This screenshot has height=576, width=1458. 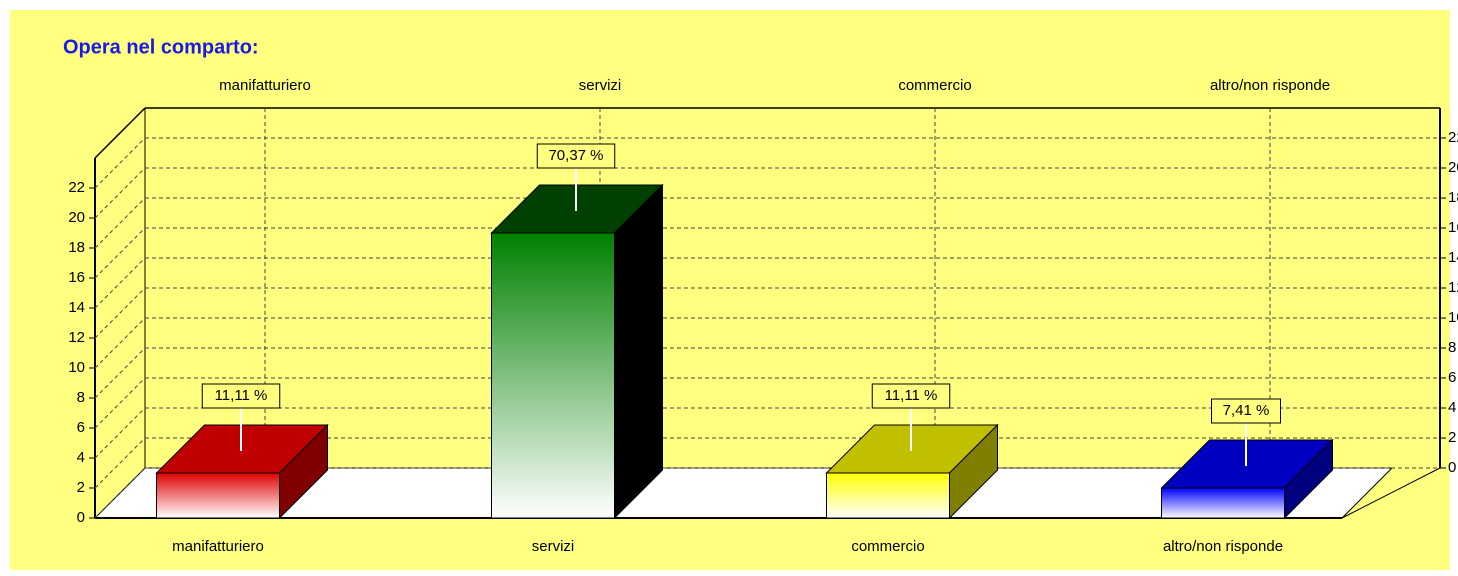 I want to click on x-tick-label: manifatturiero, so click(x=218, y=546).